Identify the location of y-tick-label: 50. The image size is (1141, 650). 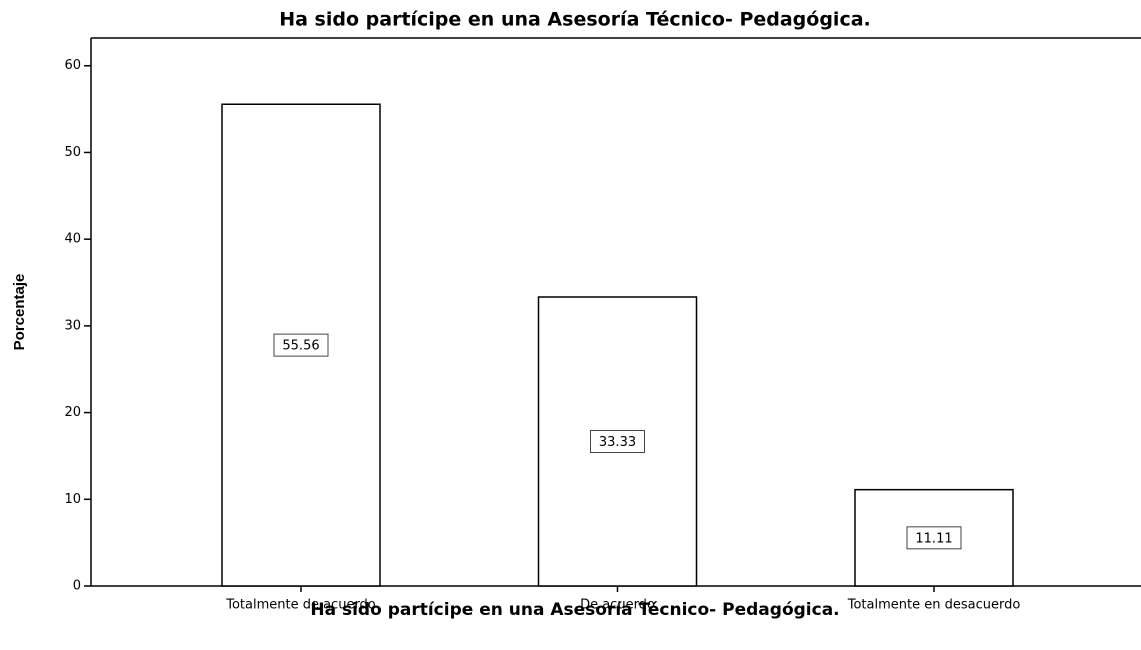
(72, 152).